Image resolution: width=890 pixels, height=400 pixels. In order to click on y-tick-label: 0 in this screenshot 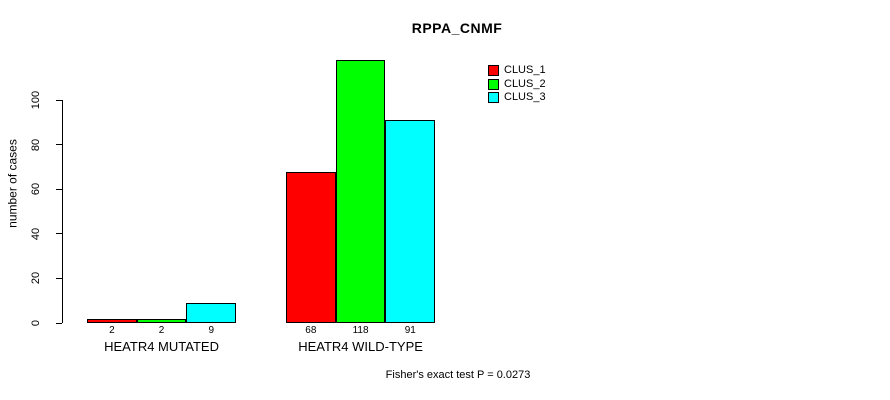, I will do `click(36, 323)`.